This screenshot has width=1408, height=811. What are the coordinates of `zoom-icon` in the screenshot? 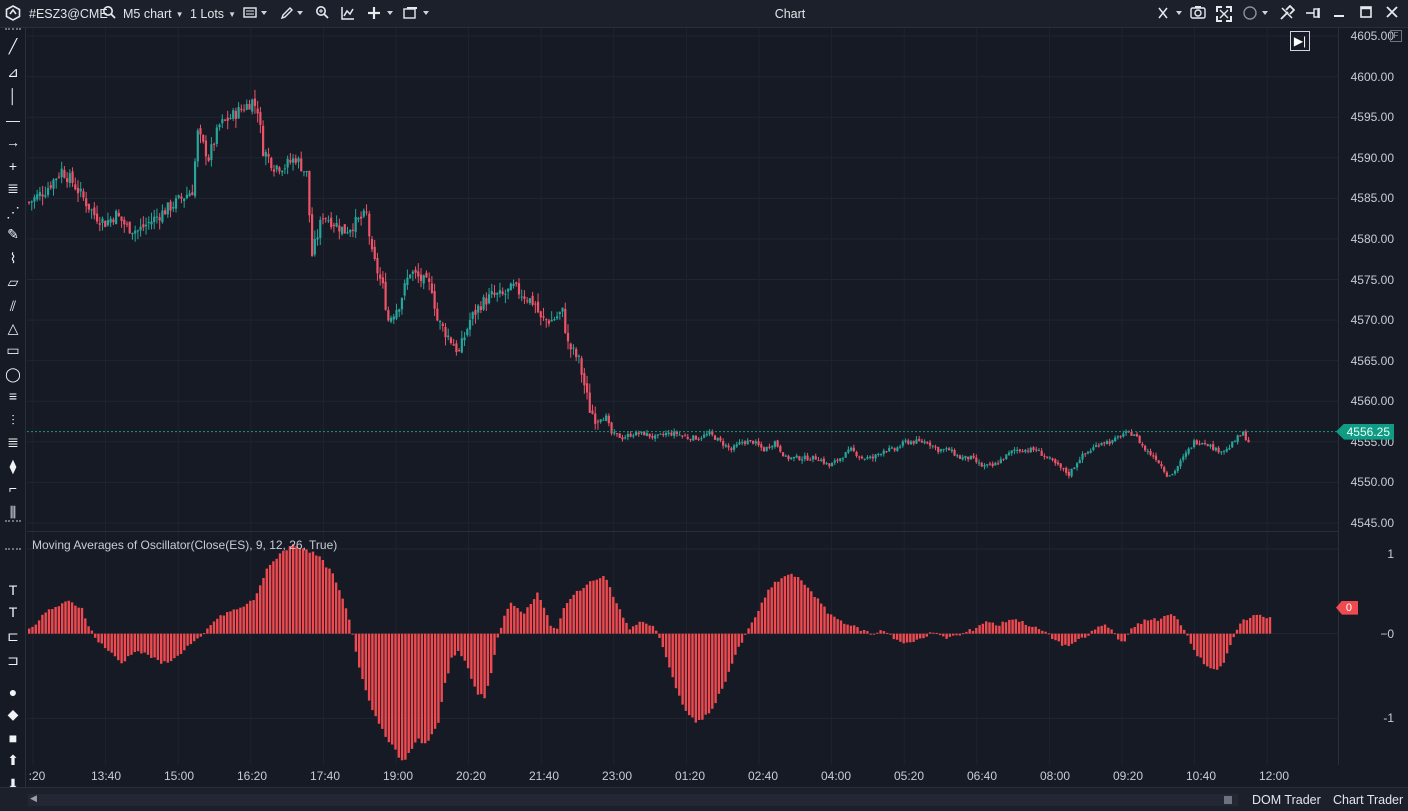 It's located at (322, 14).